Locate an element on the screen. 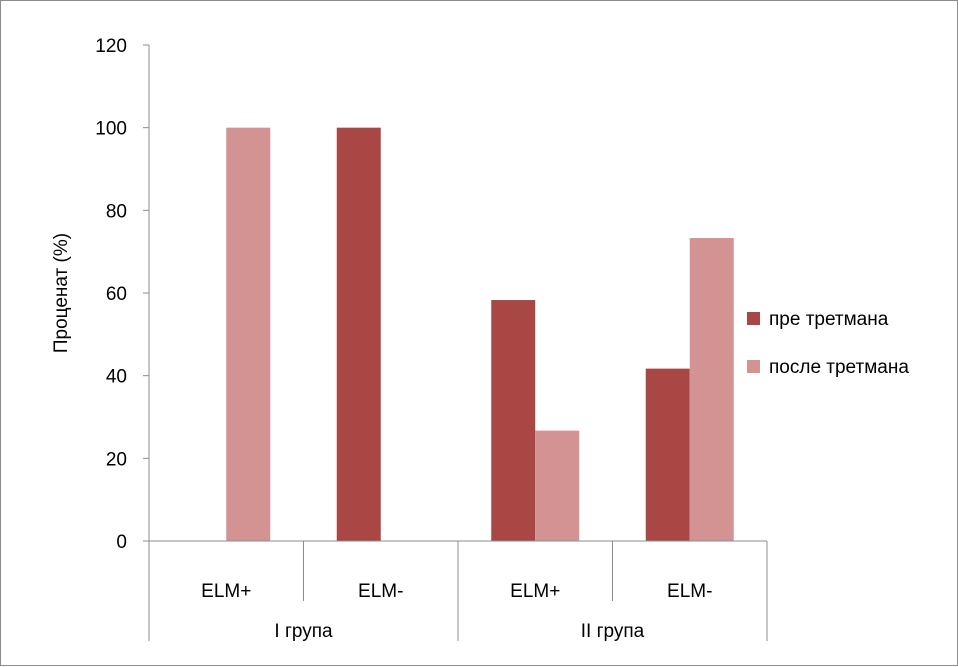  legend: пре третмана после третмана is located at coordinates (828, 343).